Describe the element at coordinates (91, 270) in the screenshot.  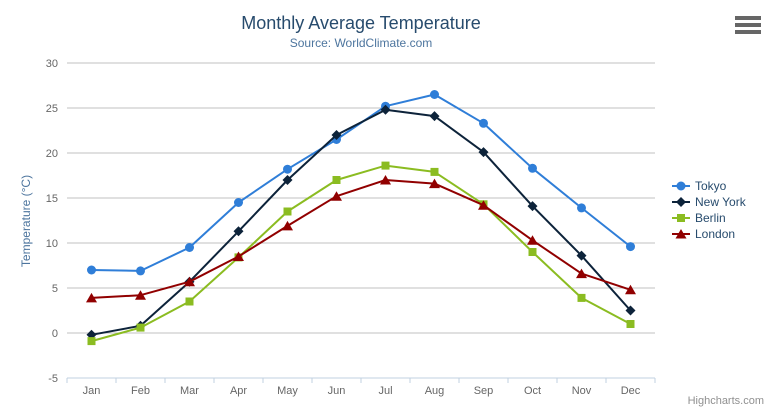
I see `data-point-tokyo-Jan` at that location.